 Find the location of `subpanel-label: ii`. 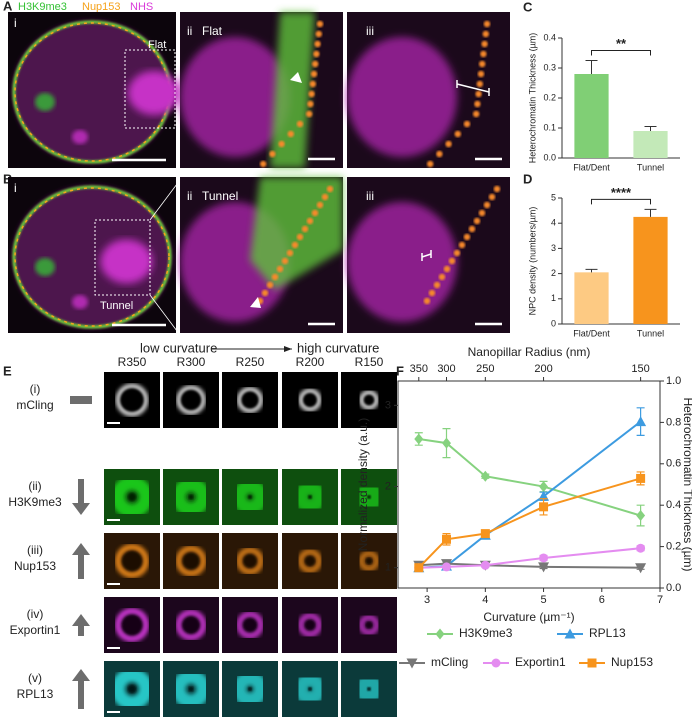

subpanel-label: ii is located at coordinates (189, 31).